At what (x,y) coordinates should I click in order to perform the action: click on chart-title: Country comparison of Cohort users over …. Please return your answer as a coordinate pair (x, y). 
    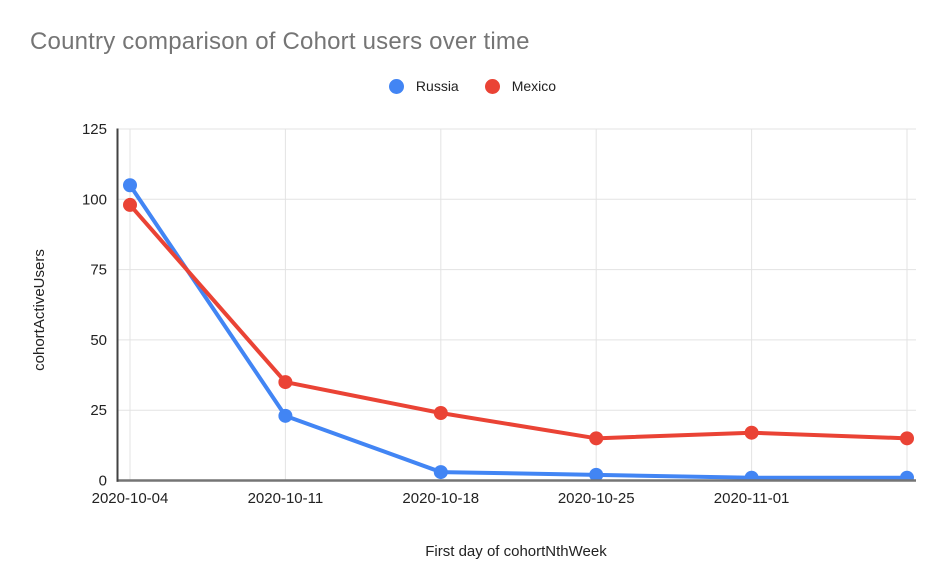
    Looking at the image, I should click on (280, 41).